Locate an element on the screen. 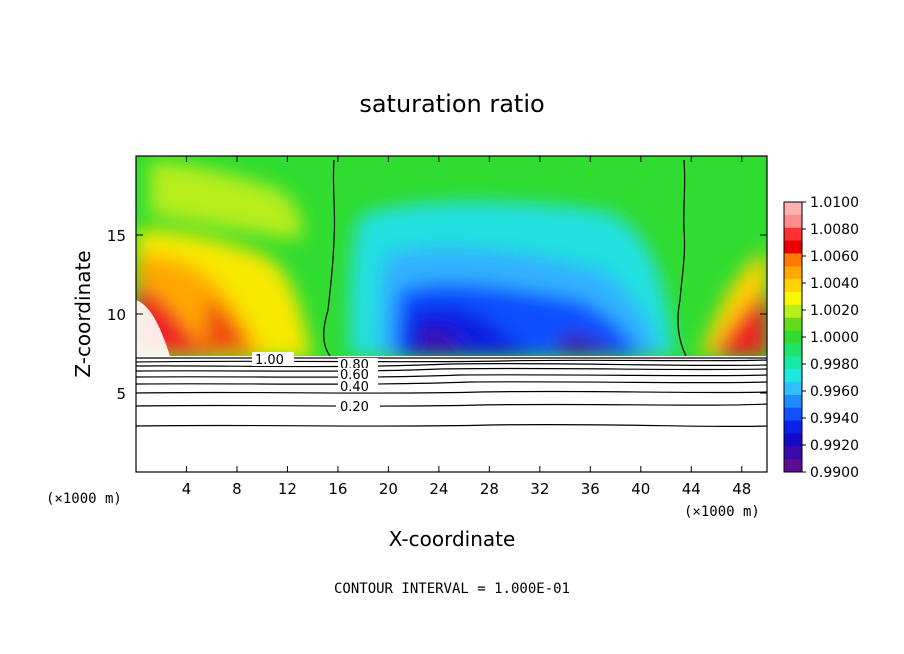 The image size is (904, 654). y-tick-label: 5 is located at coordinates (121, 394).